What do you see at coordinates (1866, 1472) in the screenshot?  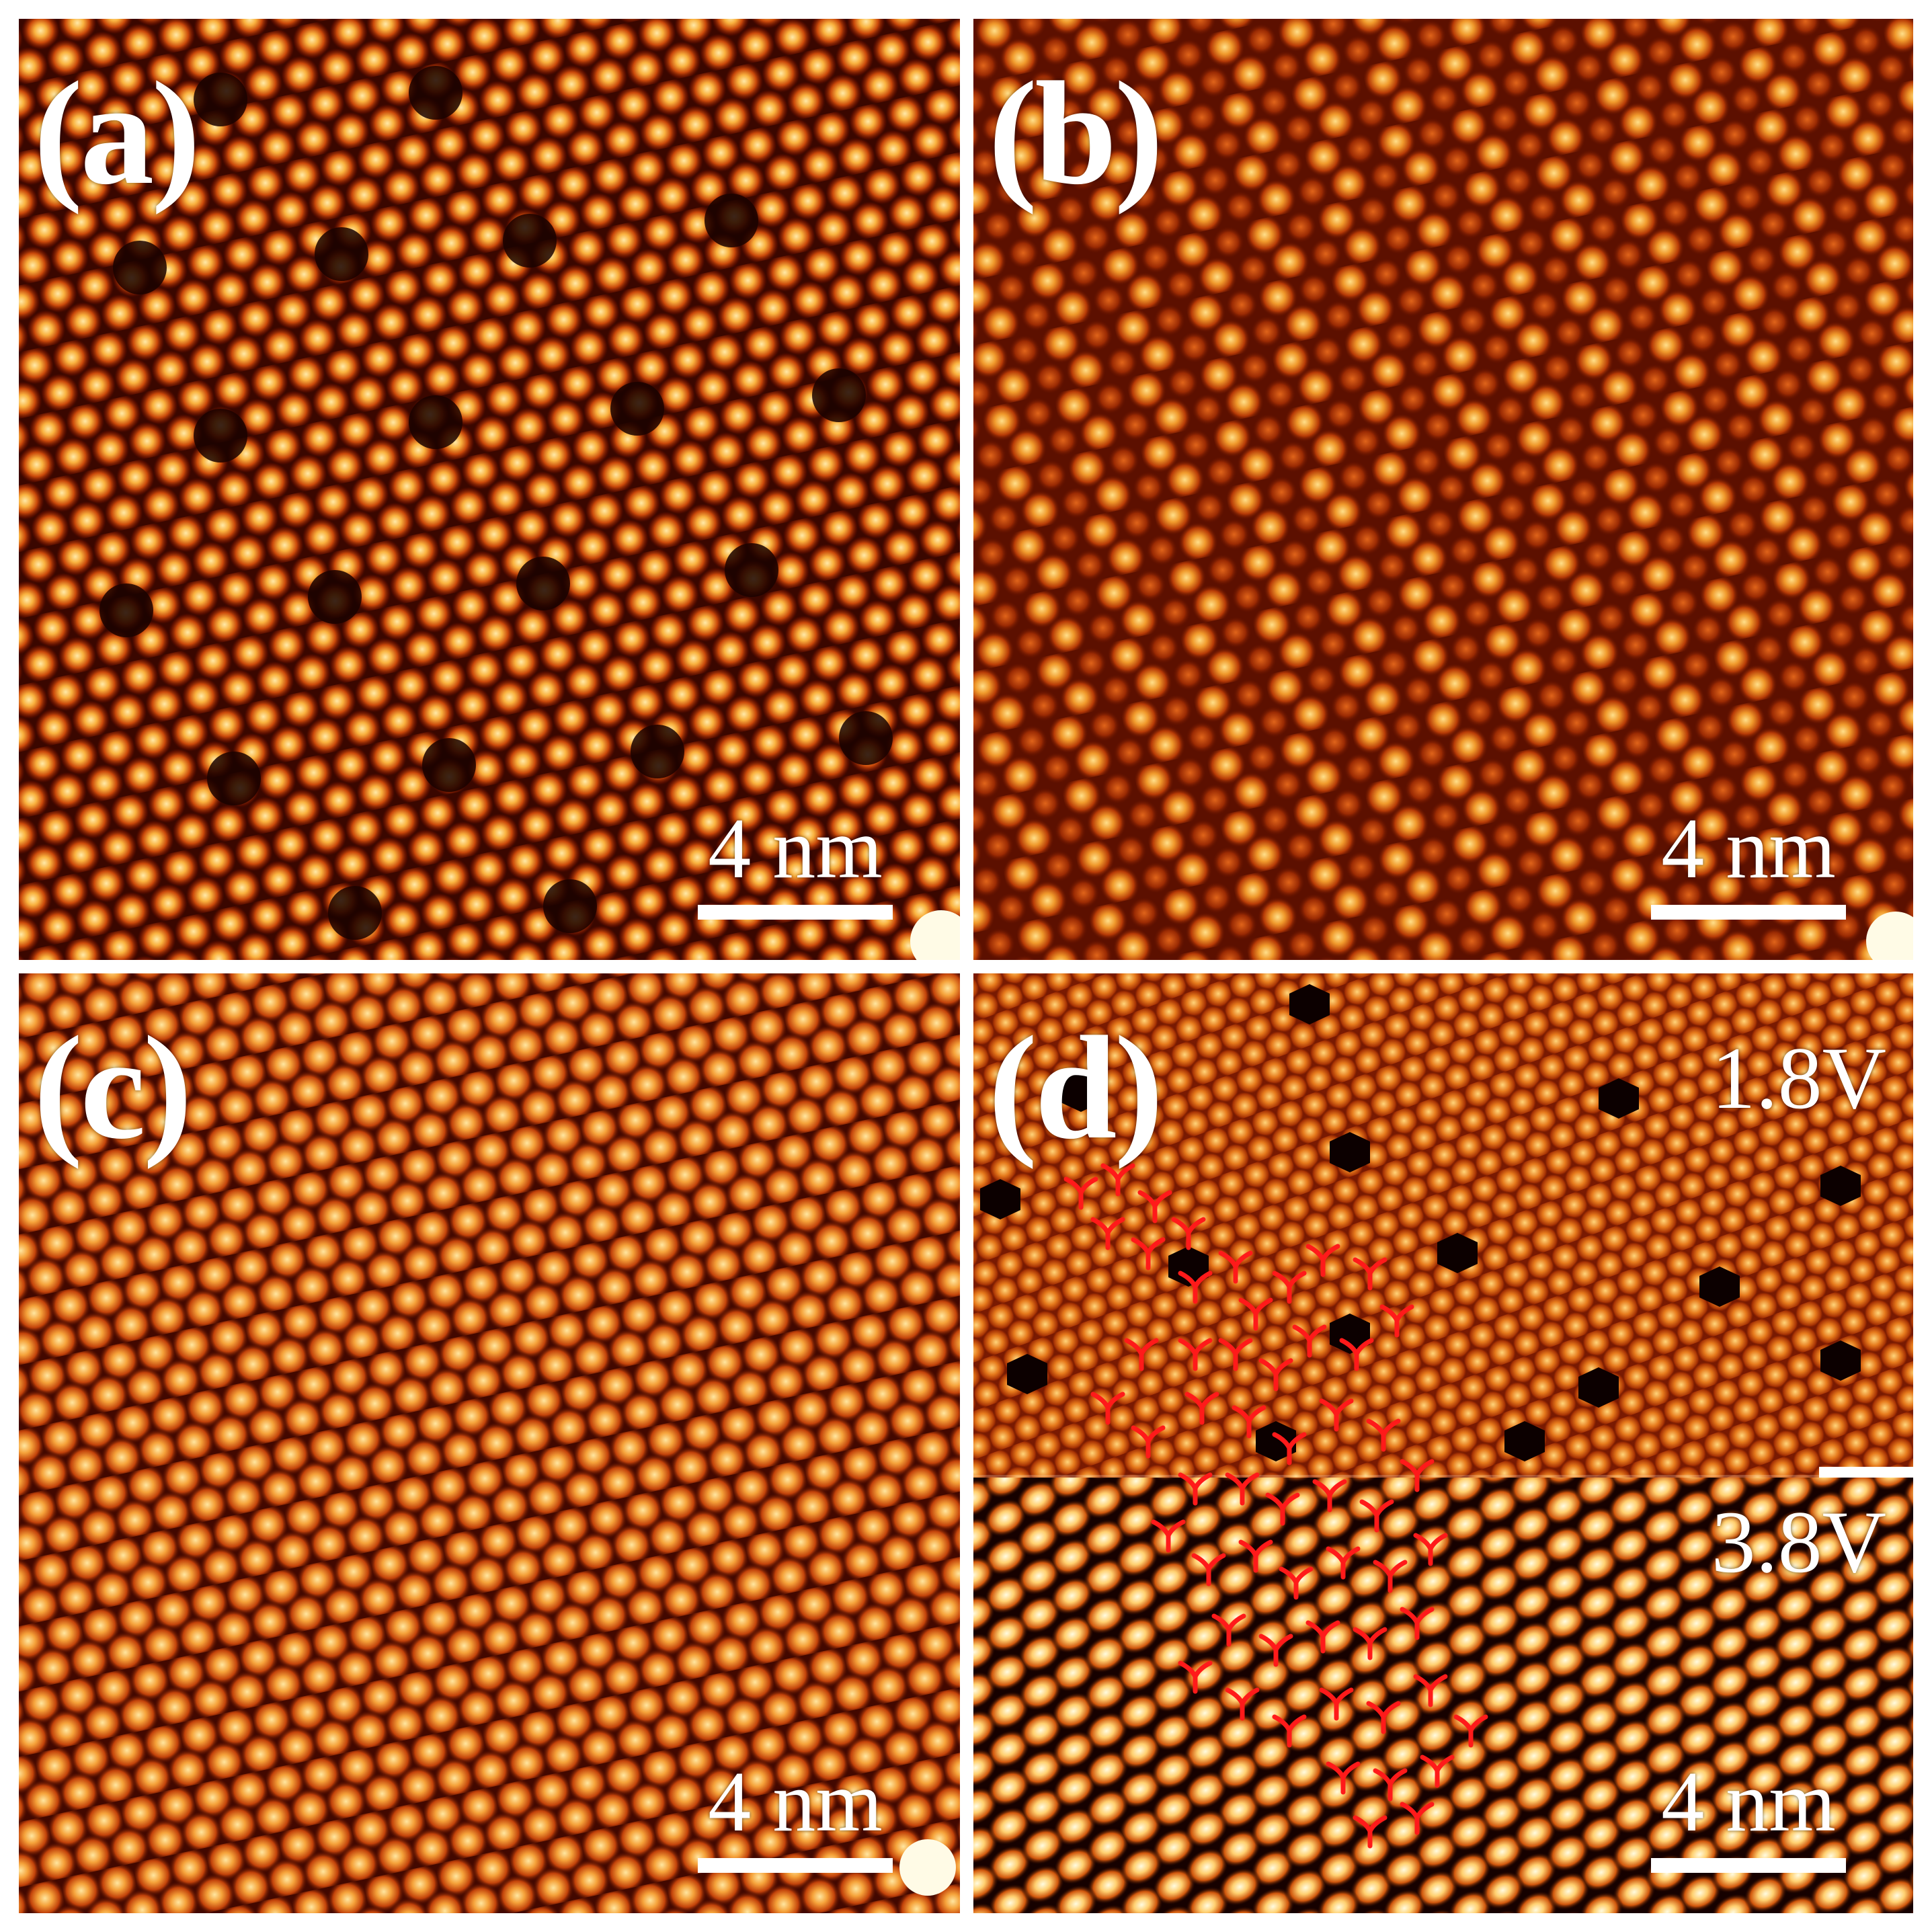 I see `panel-d-boundary-tick` at bounding box center [1866, 1472].